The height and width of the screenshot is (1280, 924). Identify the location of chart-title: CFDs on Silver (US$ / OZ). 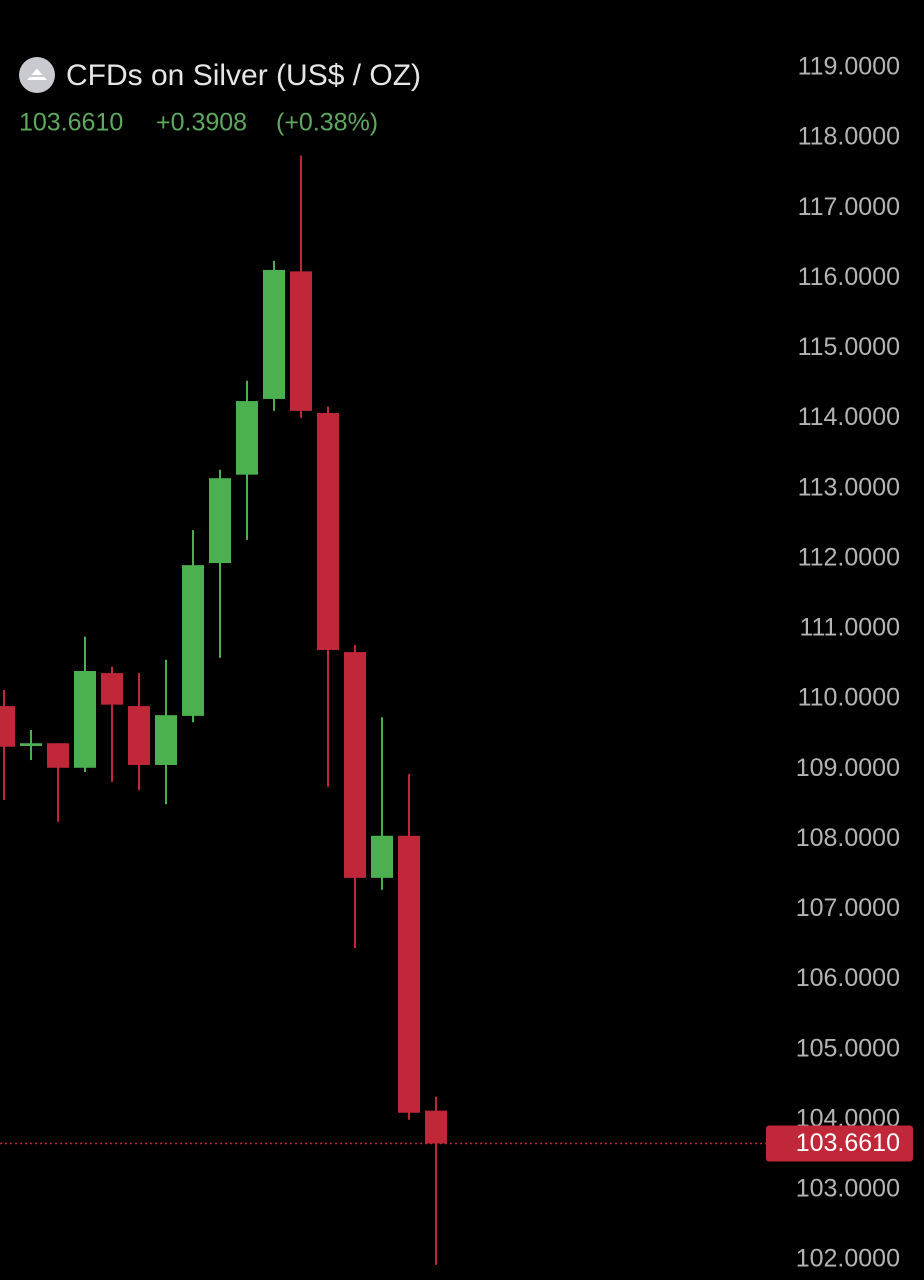
(243, 75).